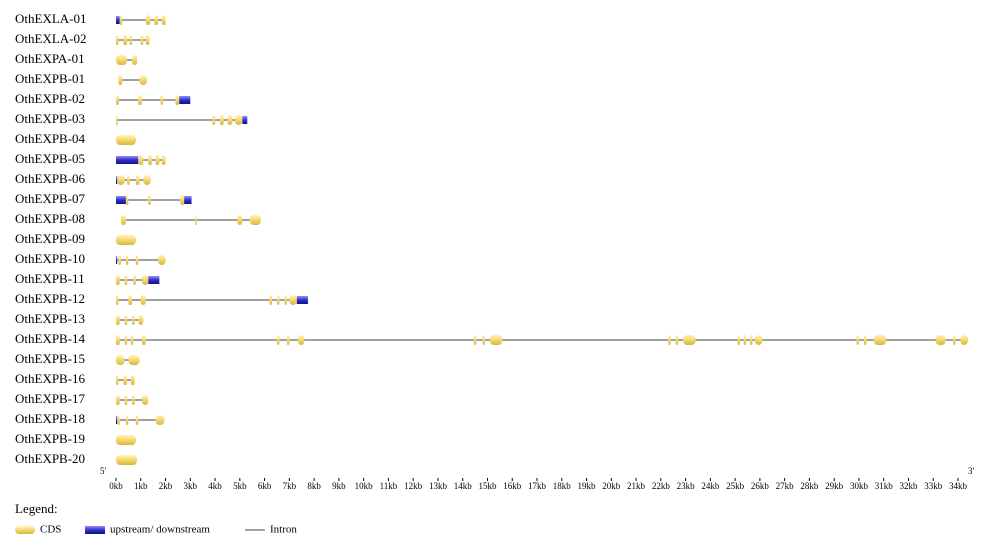  Describe the element at coordinates (50, 198) in the screenshot. I see `gene-name: OthEXPB-07` at that location.